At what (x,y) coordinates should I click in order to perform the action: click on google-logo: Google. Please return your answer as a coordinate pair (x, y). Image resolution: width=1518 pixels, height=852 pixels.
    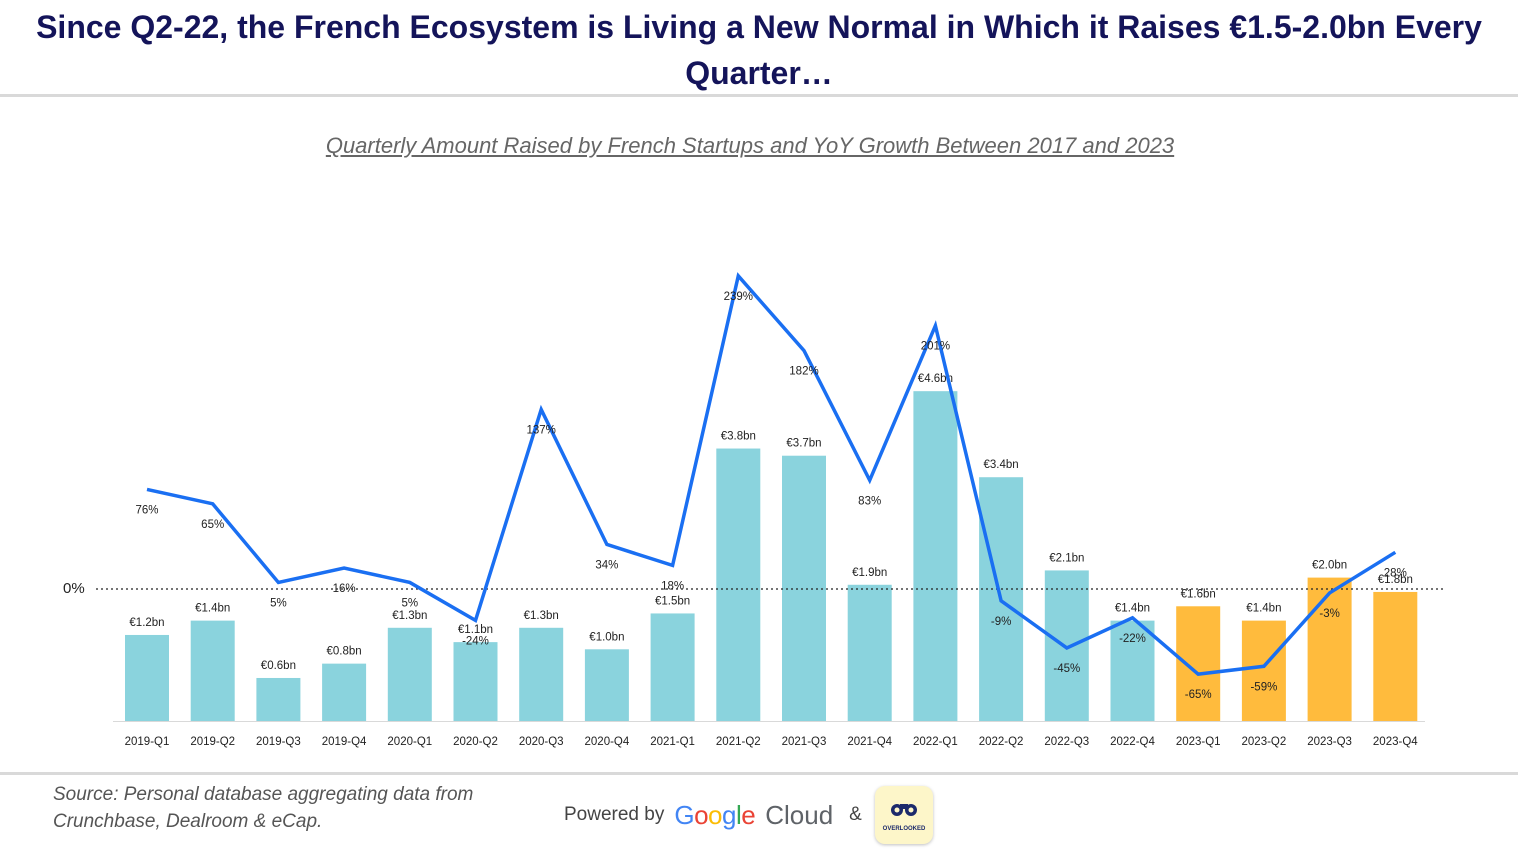
    Looking at the image, I should click on (714, 815).